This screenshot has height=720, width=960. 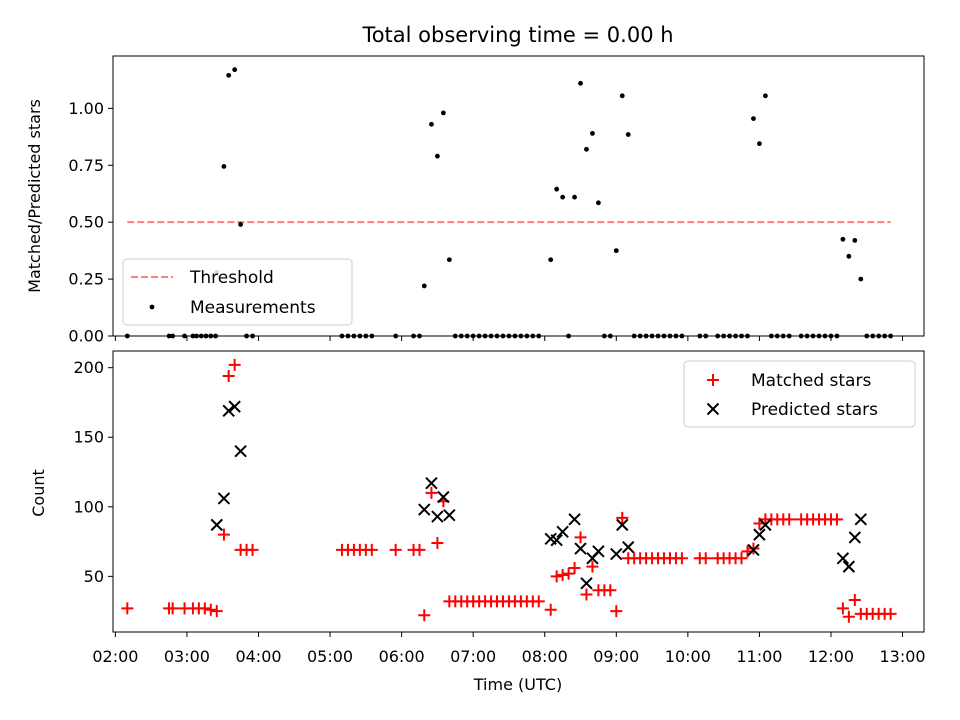 What do you see at coordinates (152, 307) in the screenshot?
I see `measurements-legend-swatch` at bounding box center [152, 307].